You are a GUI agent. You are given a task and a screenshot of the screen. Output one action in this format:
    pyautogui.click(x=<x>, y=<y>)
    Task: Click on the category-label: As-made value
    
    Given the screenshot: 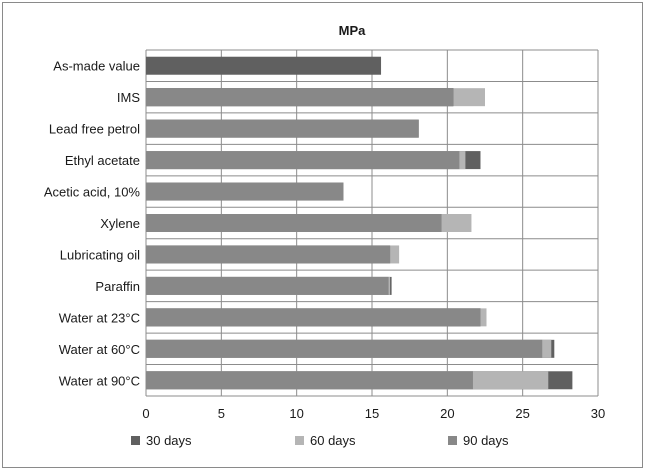 What is the action you would take?
    pyautogui.click(x=96, y=66)
    